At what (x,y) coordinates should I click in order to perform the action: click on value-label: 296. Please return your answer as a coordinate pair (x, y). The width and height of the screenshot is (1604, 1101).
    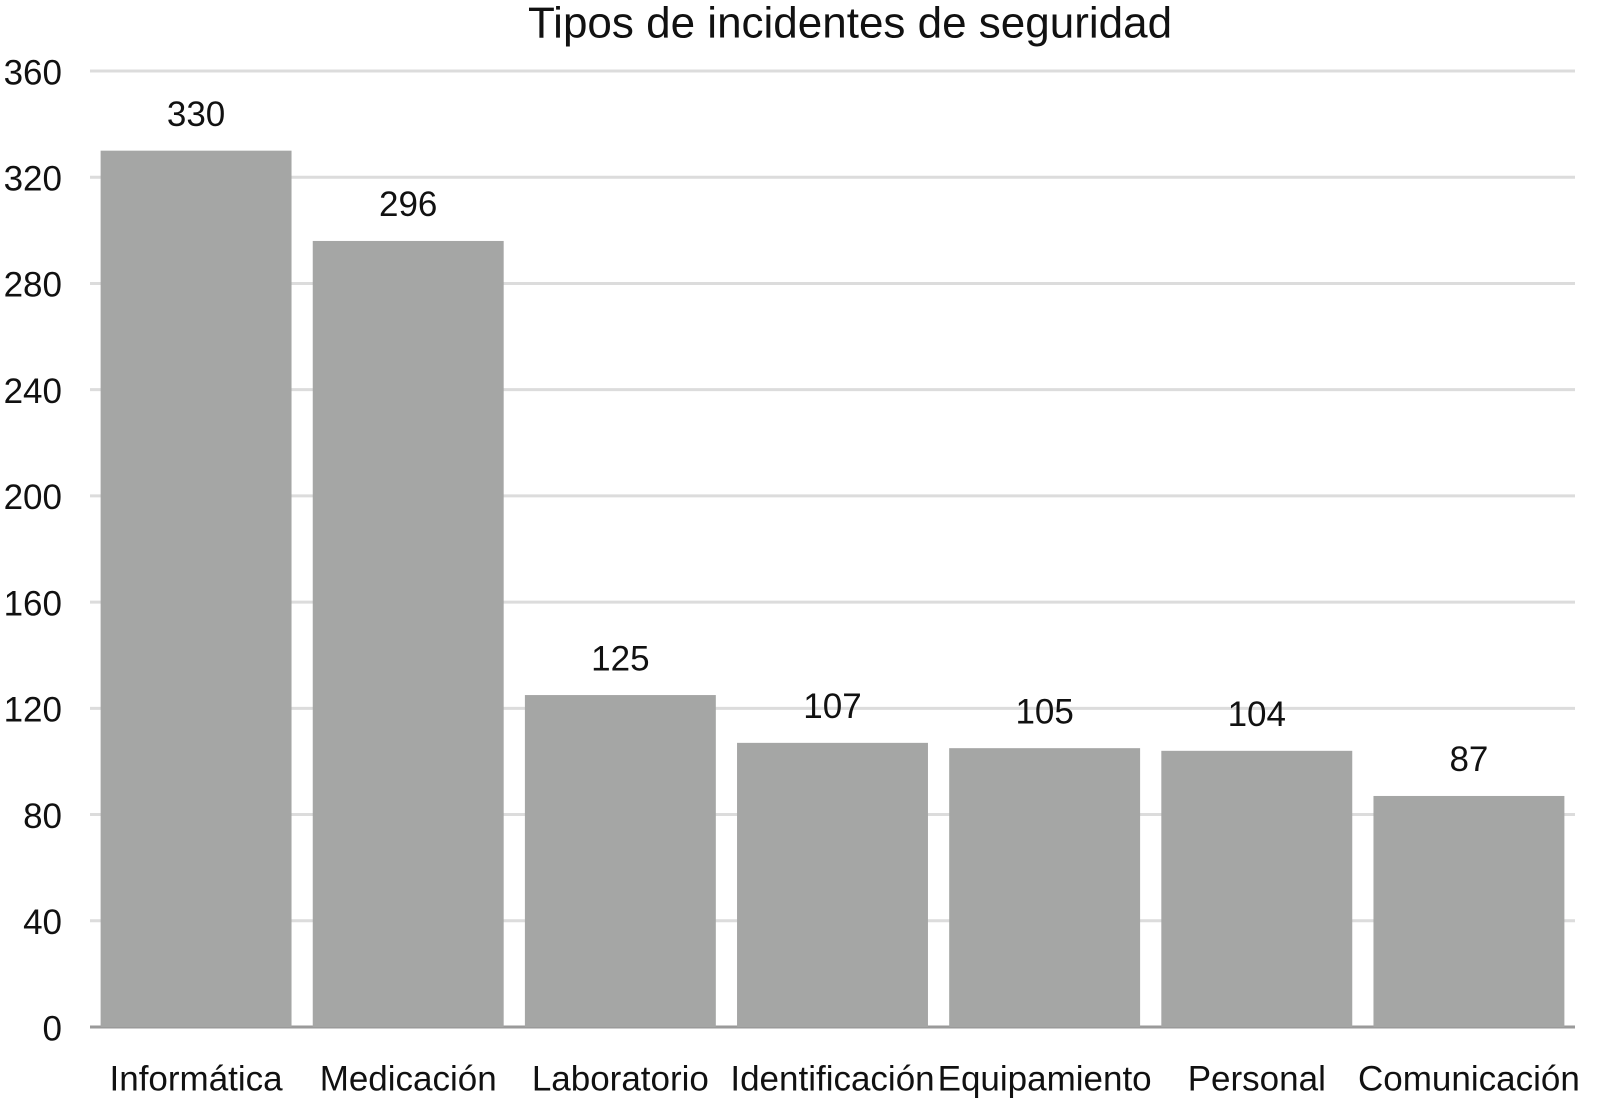
    Looking at the image, I should click on (408, 204).